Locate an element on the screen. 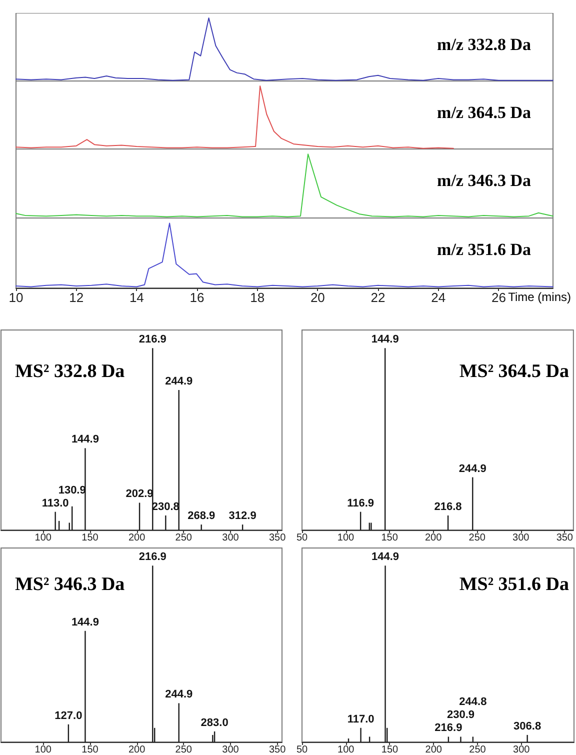  x-tick-label: 20 is located at coordinates (317, 297).